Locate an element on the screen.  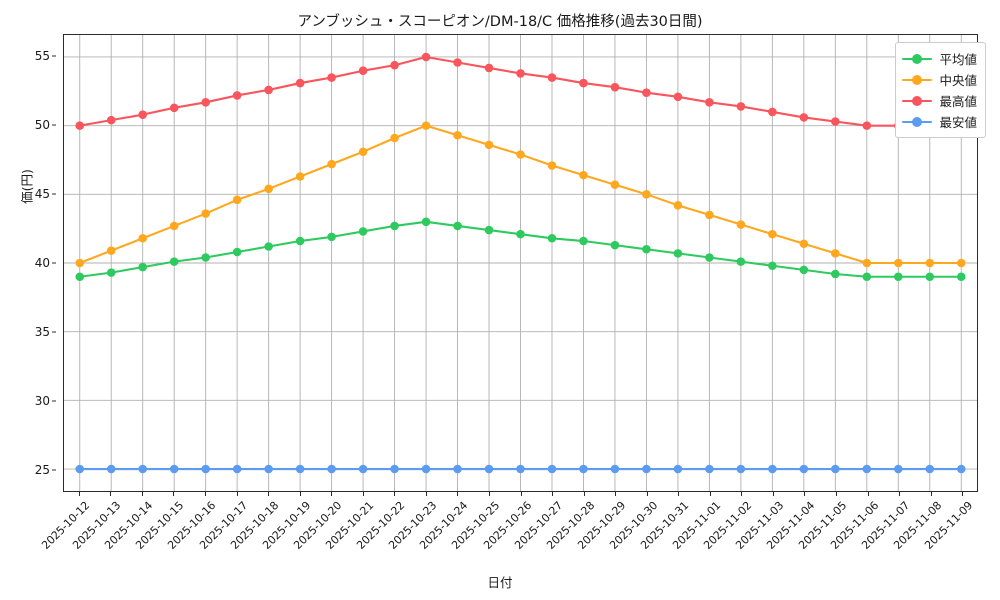
y-tick-label: 35 is located at coordinates (42, 331).